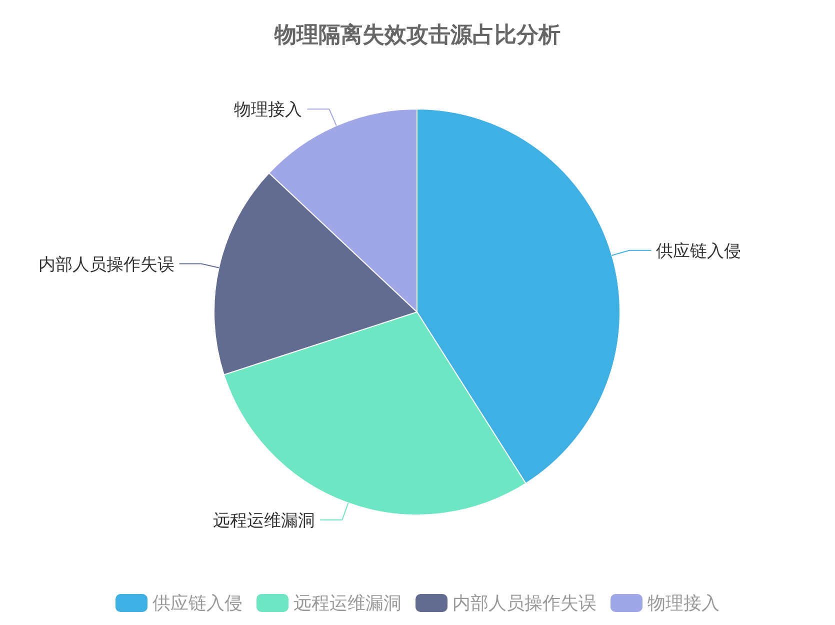 This screenshot has width=835, height=625. What do you see at coordinates (264, 520) in the screenshot?
I see `slice-label: 远程运维漏洞` at bounding box center [264, 520].